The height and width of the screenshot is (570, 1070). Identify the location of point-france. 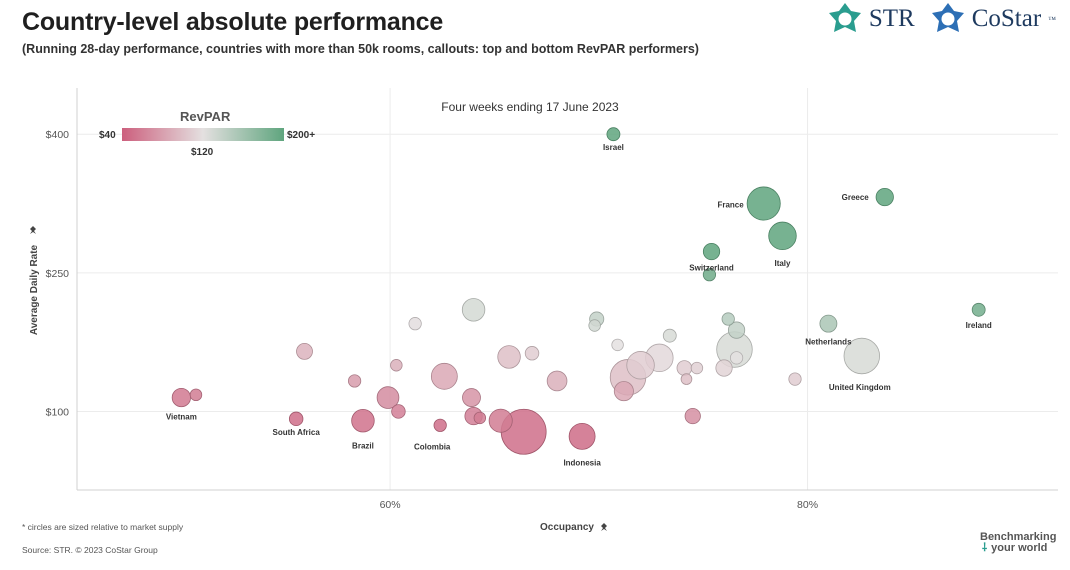
(763, 203).